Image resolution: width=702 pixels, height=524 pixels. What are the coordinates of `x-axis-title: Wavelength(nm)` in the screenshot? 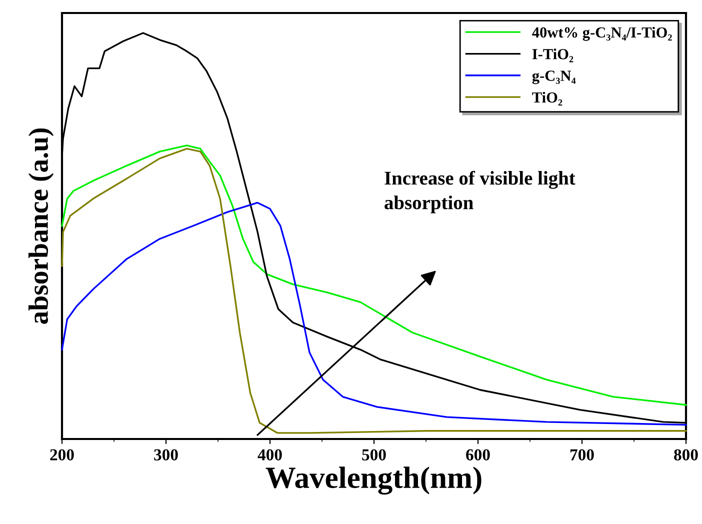 It's located at (374, 480).